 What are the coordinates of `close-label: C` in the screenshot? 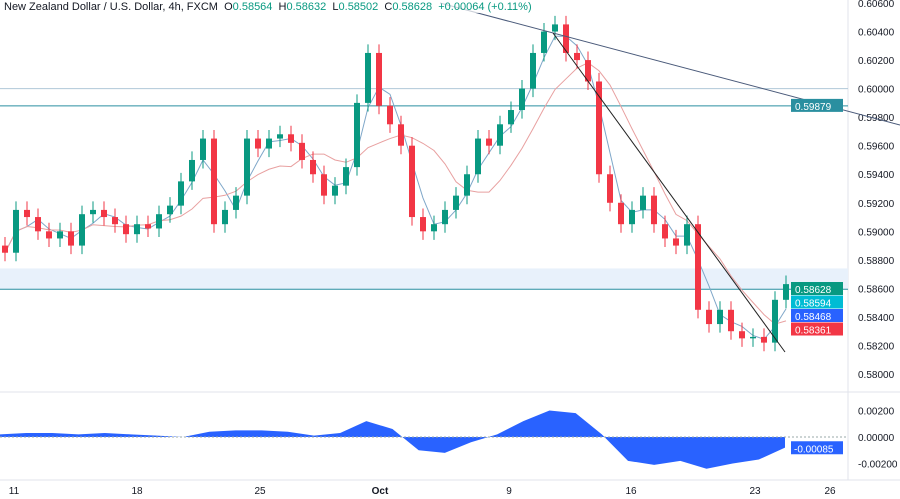 It's located at (388, 7).